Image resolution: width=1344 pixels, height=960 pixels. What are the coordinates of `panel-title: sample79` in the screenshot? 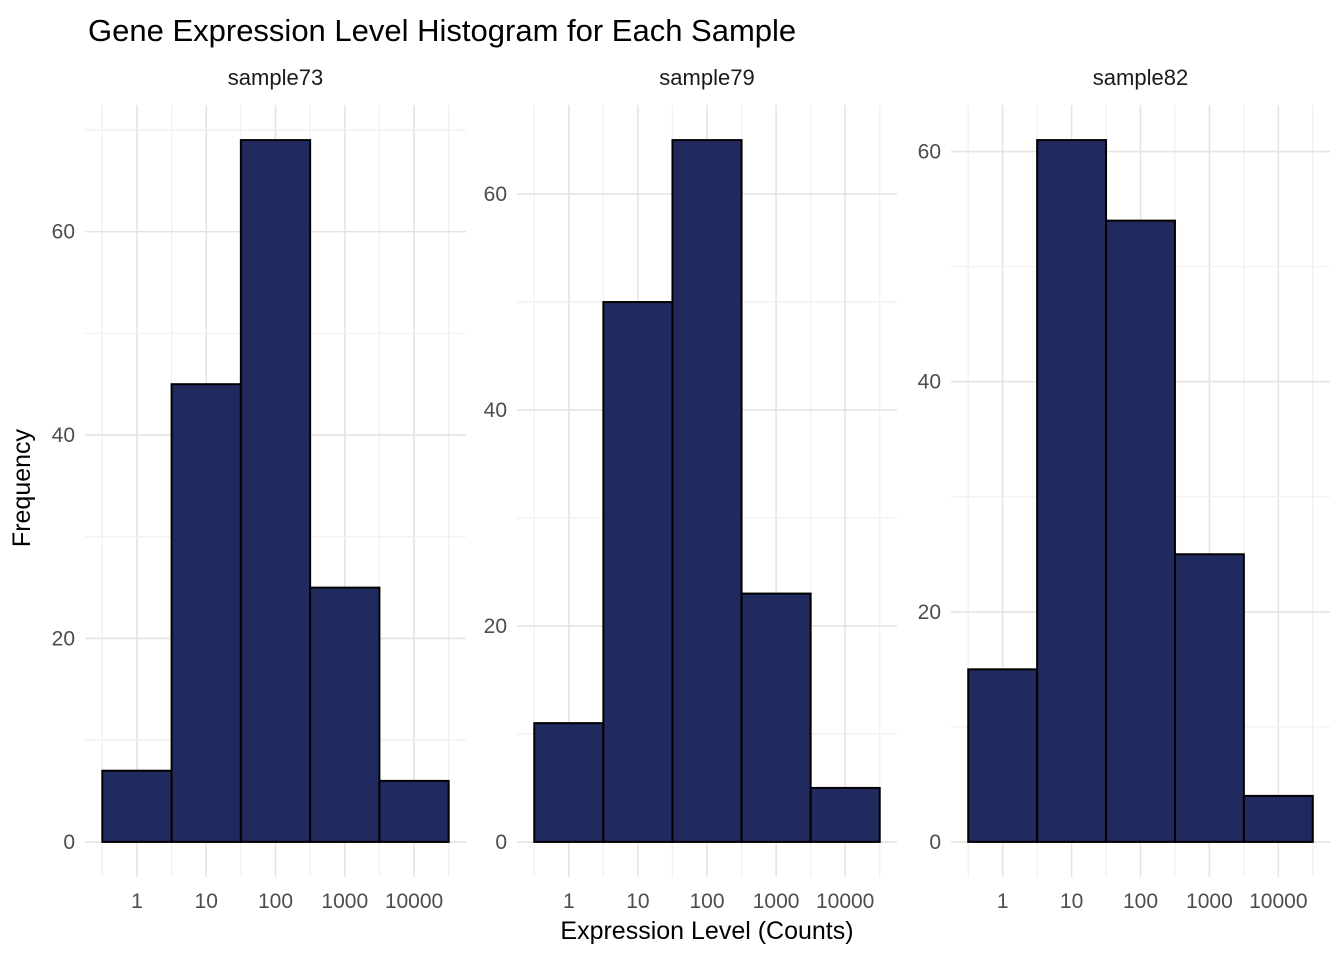 It's located at (706, 77).